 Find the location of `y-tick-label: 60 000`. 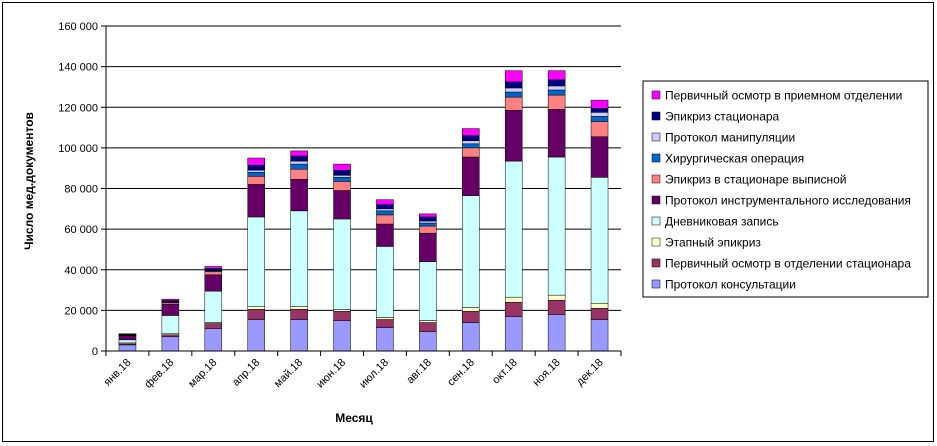

y-tick-label: 60 000 is located at coordinates (81, 230).